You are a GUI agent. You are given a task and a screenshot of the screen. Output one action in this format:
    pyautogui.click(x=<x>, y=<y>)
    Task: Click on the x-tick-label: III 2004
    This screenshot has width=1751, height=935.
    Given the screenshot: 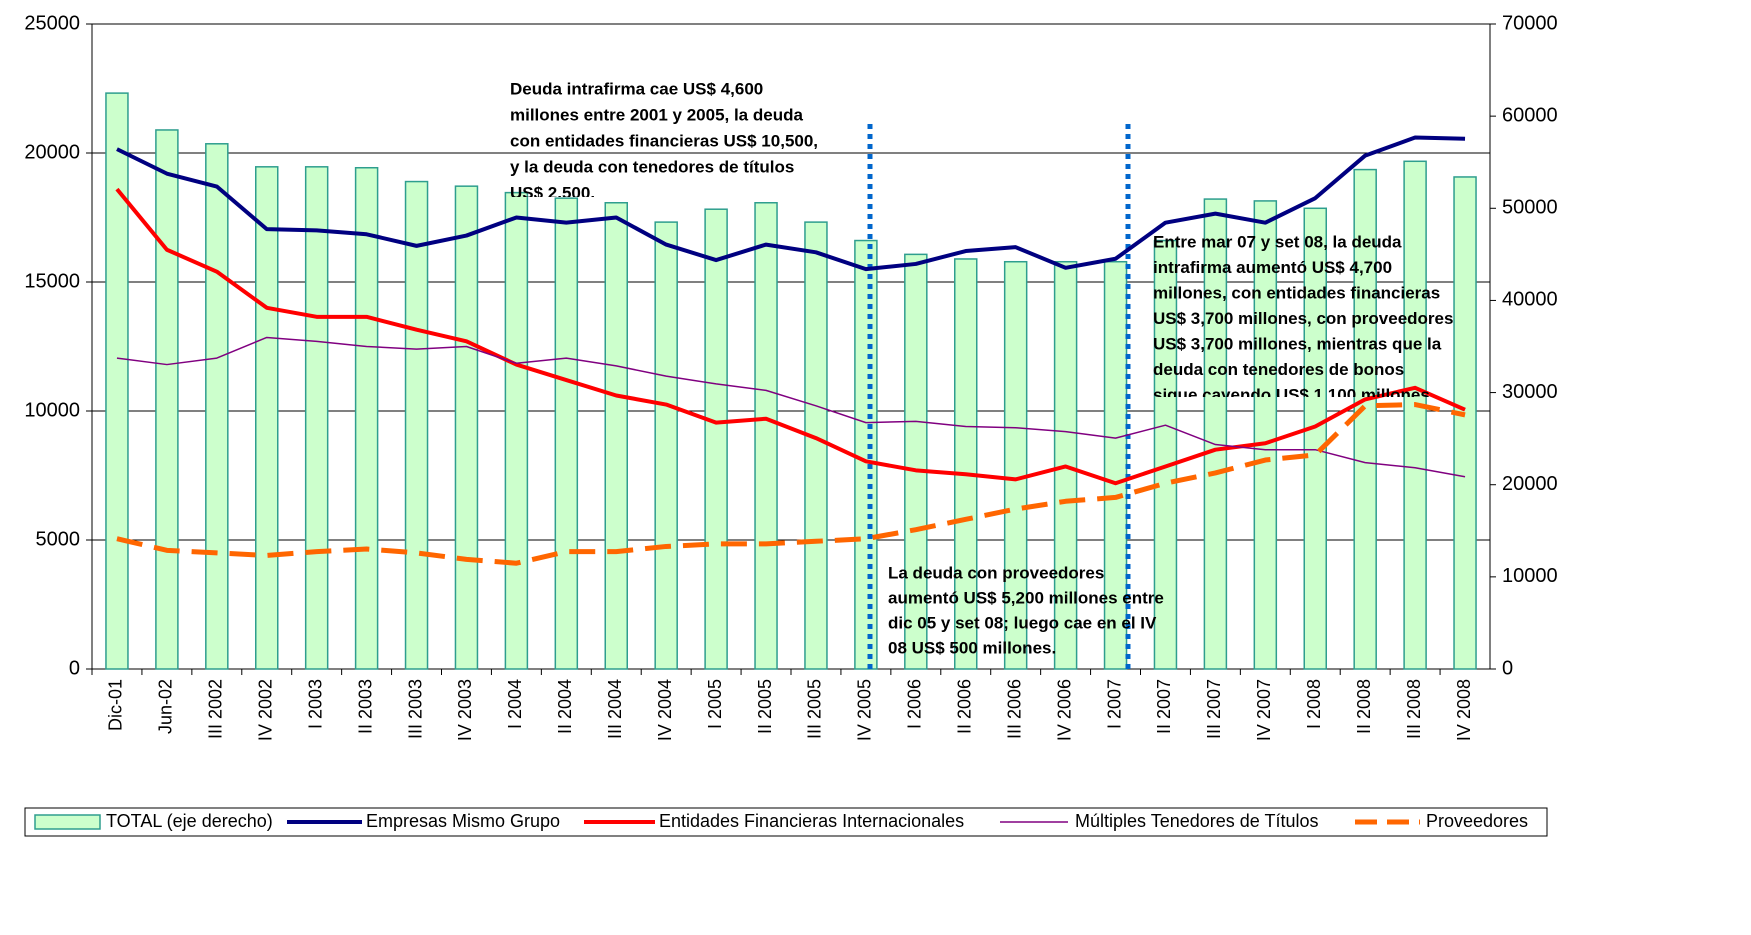 What is the action you would take?
    pyautogui.click(x=615, y=709)
    